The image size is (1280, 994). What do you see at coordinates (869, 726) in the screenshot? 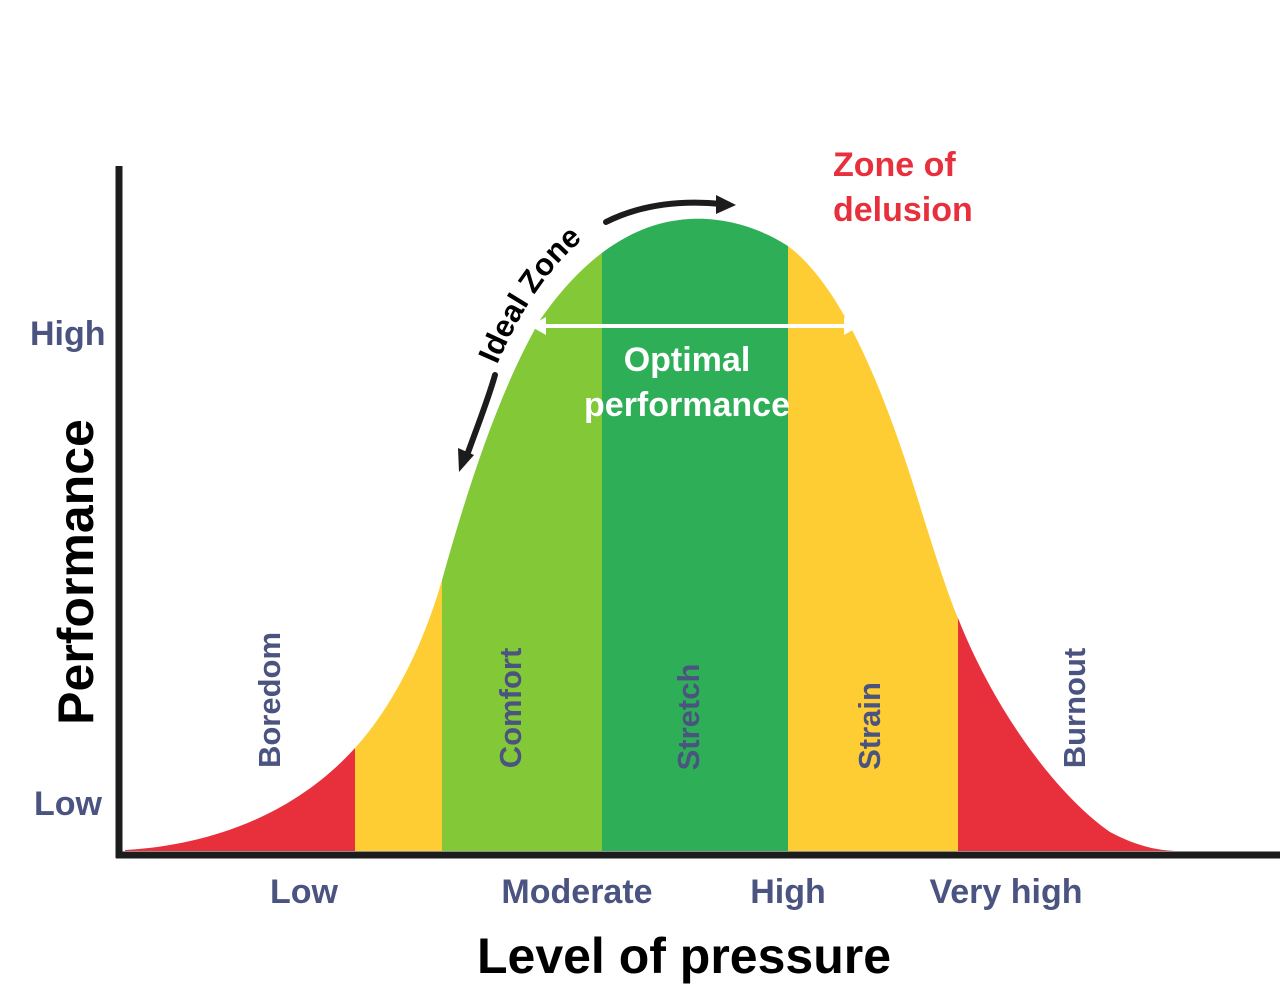
I see `zone-label-strain: Strain` at bounding box center [869, 726].